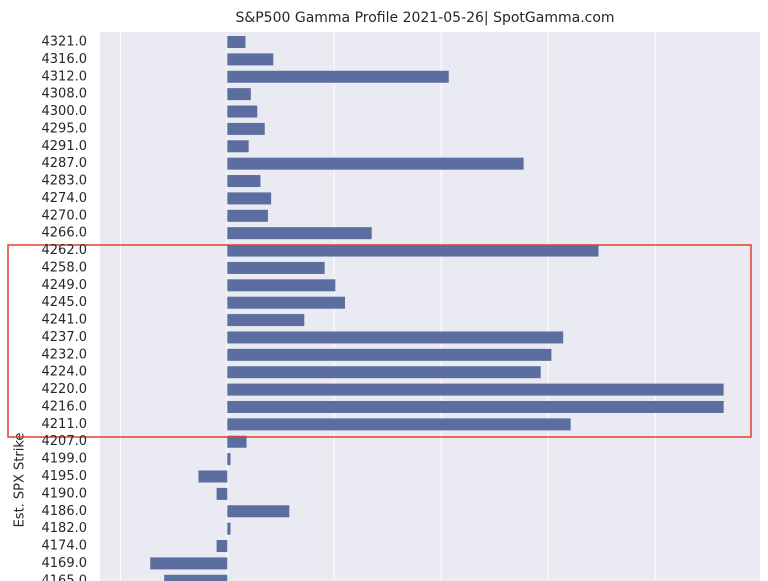 The height and width of the screenshot is (581, 768). What do you see at coordinates (65, 372) in the screenshot?
I see `y-tick-label: 4224.0` at bounding box center [65, 372].